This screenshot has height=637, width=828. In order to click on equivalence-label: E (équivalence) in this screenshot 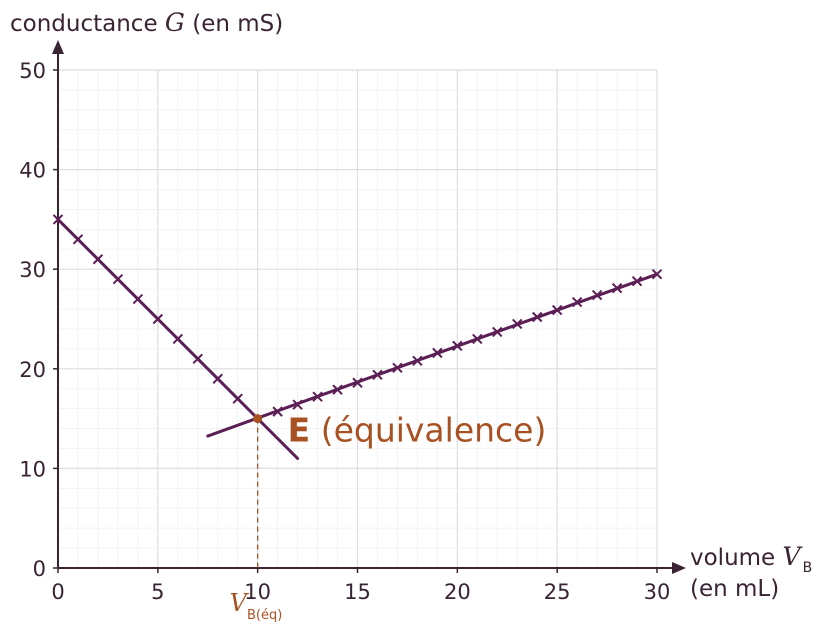, I will do `click(417, 430)`.